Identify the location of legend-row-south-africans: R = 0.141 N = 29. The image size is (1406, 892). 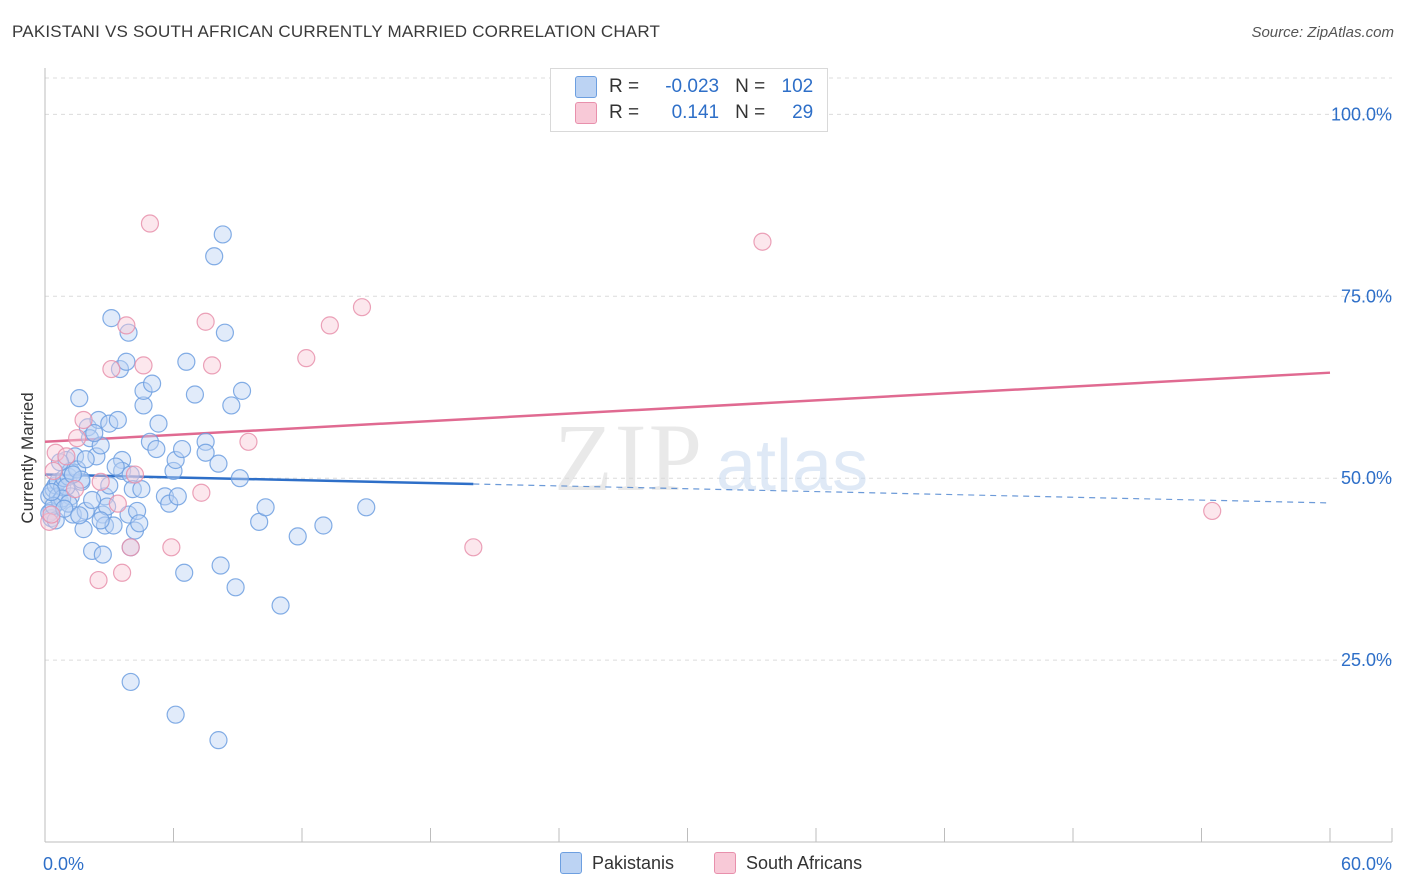
(694, 113).